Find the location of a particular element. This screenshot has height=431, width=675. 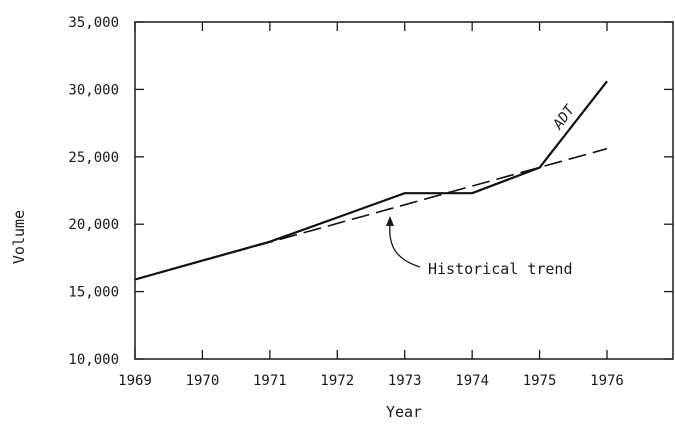

y-tick-label: 15,000 is located at coordinates (93, 293).